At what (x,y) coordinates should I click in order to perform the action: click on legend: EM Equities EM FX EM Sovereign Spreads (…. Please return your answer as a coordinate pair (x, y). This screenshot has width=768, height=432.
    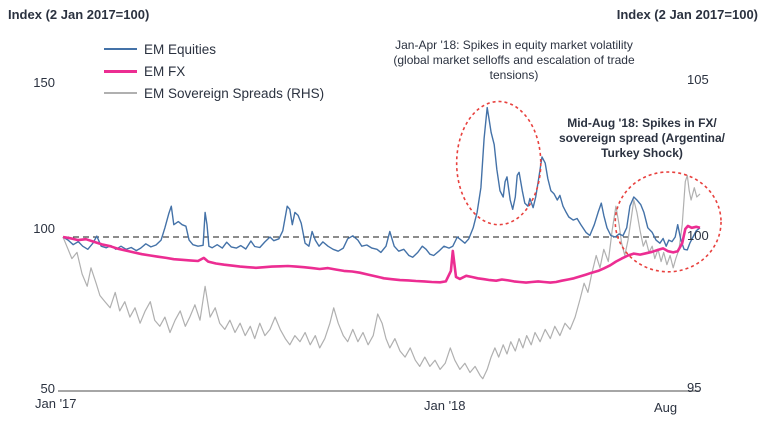
    Looking at the image, I should click on (214, 71).